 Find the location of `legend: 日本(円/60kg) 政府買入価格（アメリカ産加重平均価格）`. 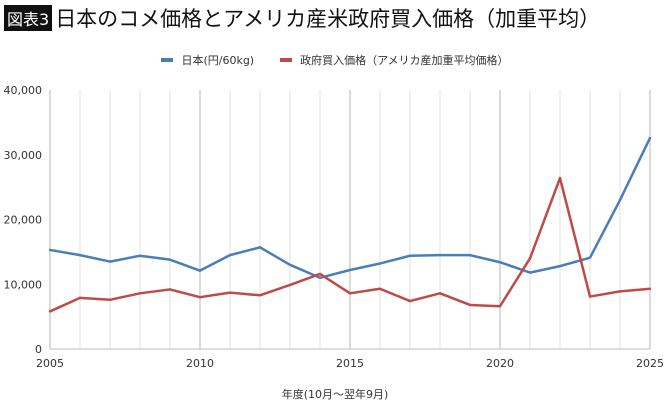

legend: 日本(円/60kg) 政府買入価格（アメリカ産加重平均価格） is located at coordinates (335, 60).